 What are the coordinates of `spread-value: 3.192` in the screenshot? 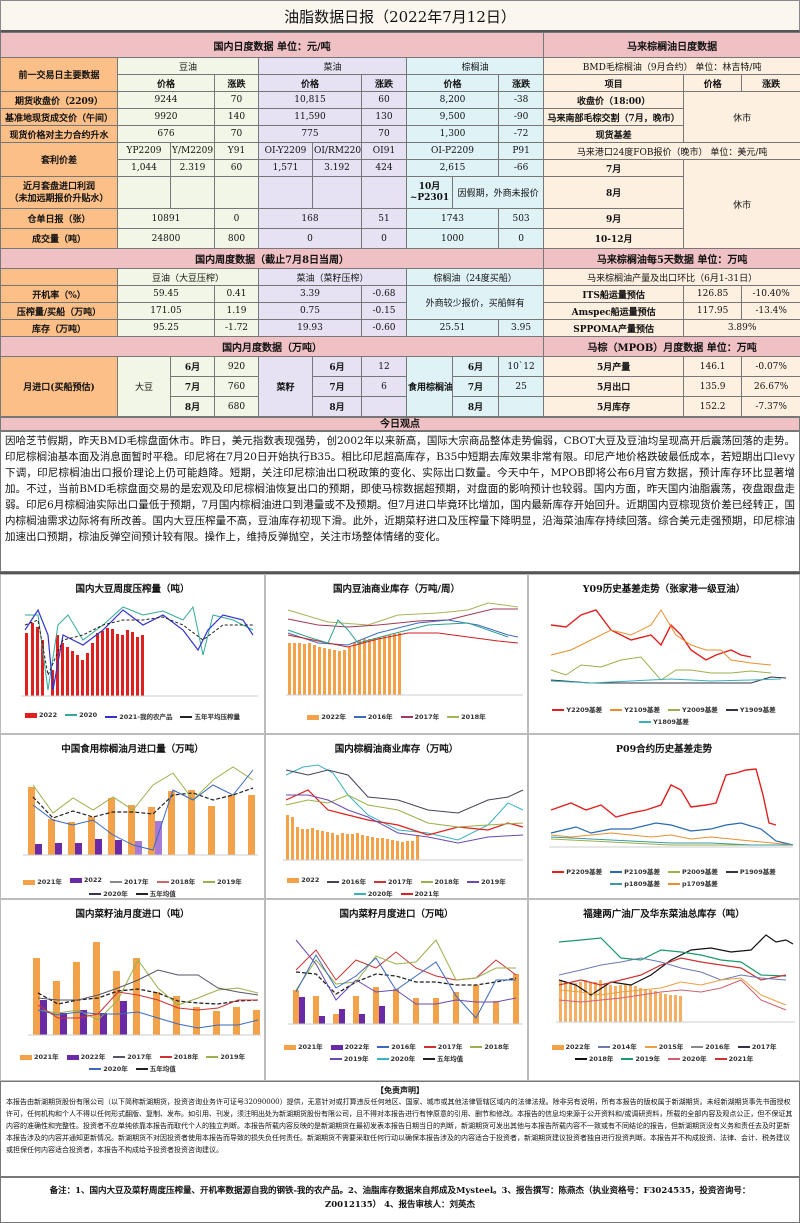 It's located at (337, 168).